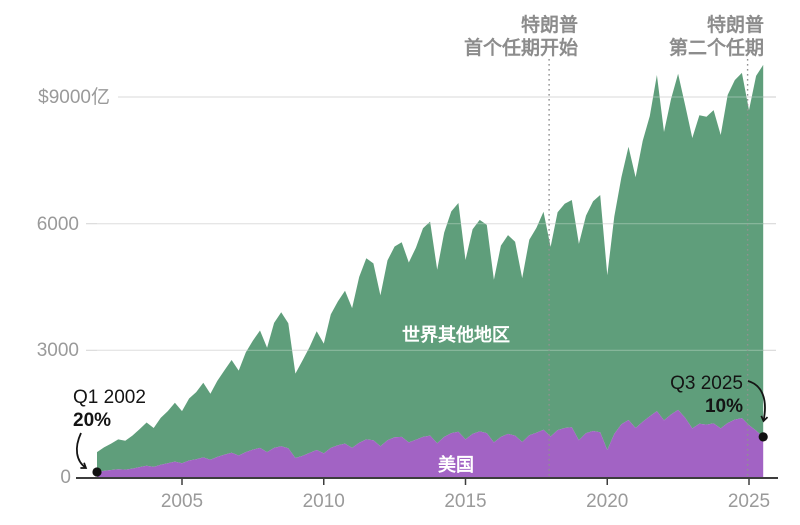 The image size is (800, 525). Describe the element at coordinates (97, 472) in the screenshot. I see `start-dot` at that location.